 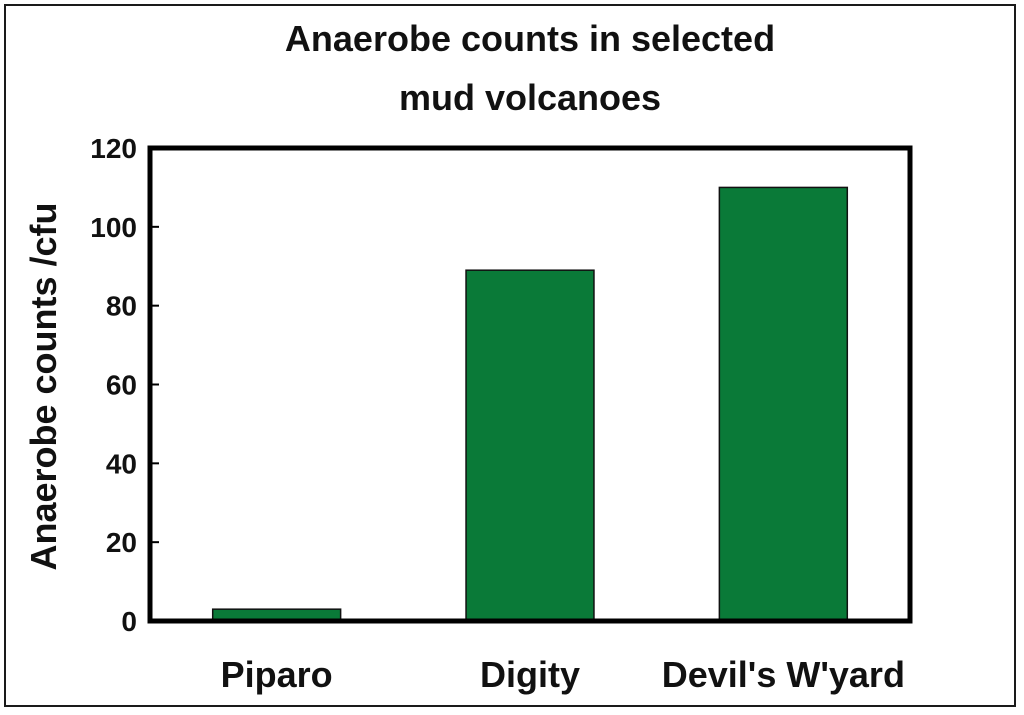 I want to click on x-category-label: Piparo, so click(x=277, y=674).